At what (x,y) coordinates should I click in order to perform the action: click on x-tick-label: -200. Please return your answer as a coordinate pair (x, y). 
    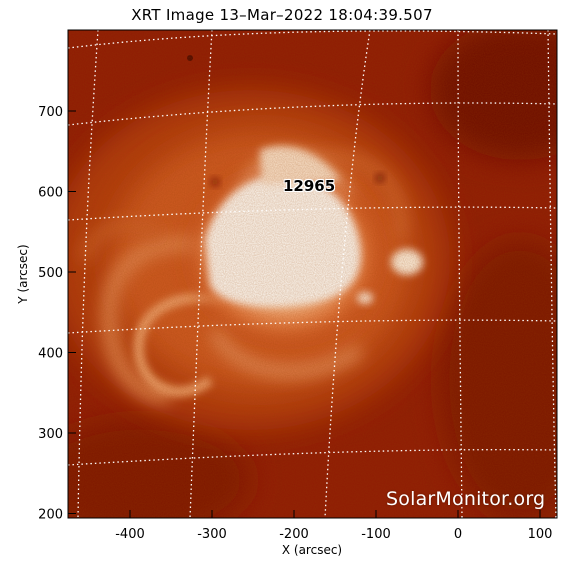
    Looking at the image, I should click on (294, 534).